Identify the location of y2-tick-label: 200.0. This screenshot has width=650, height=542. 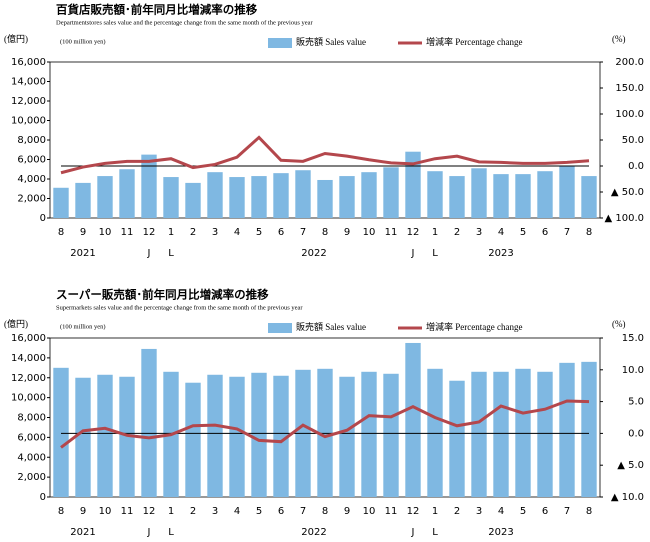
(629, 62).